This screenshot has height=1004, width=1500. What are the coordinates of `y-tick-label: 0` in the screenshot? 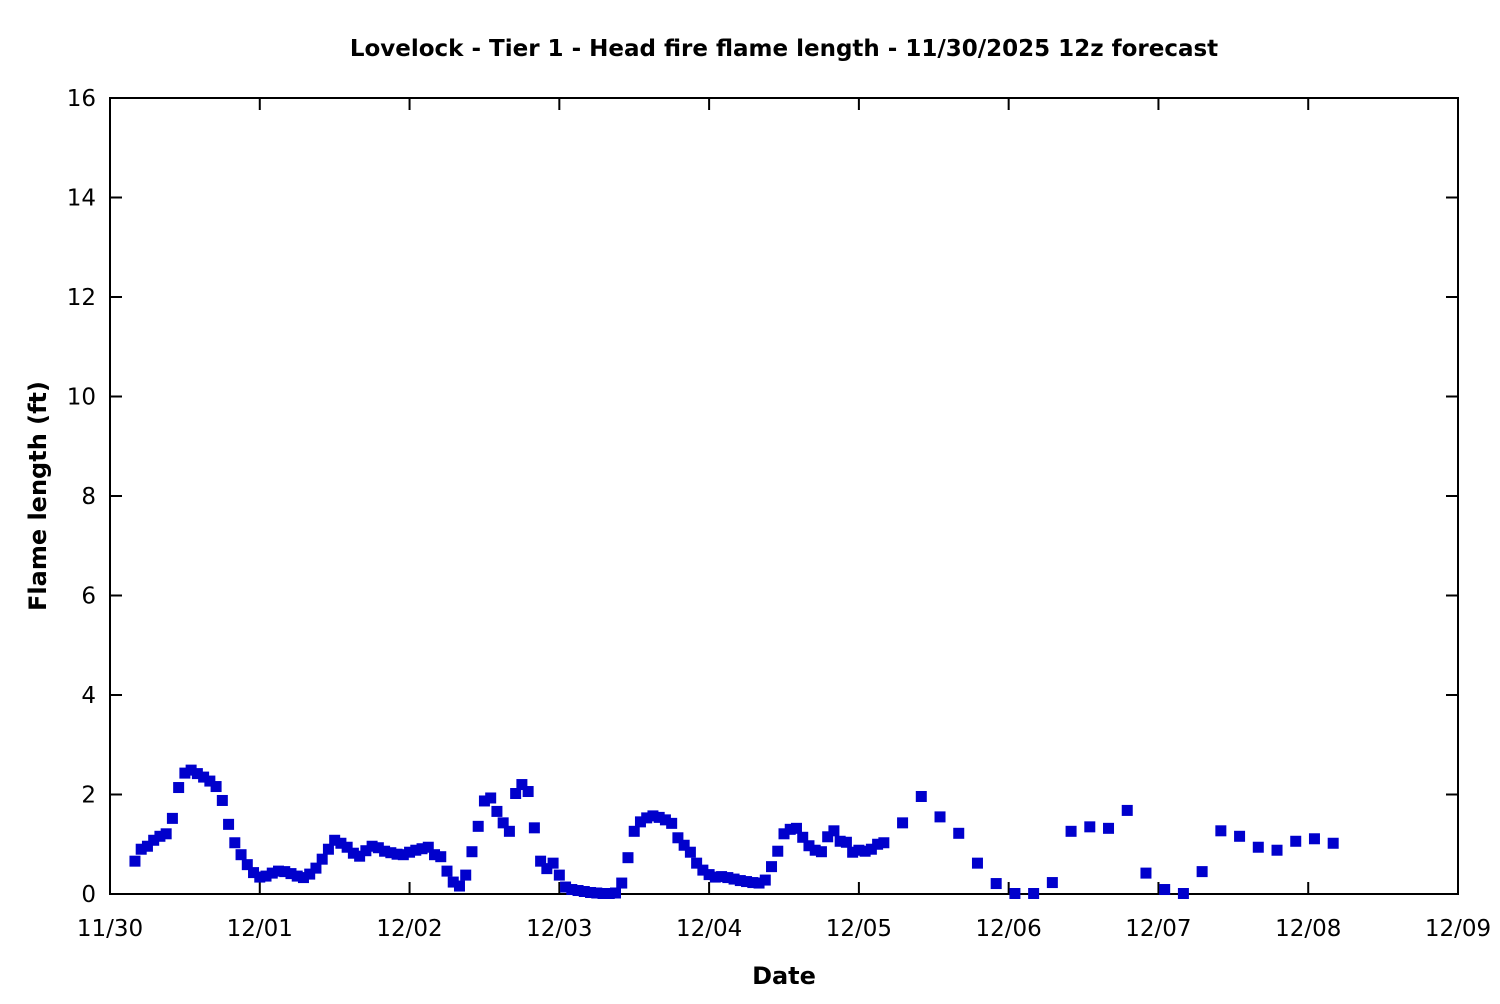 It's located at (88, 895).